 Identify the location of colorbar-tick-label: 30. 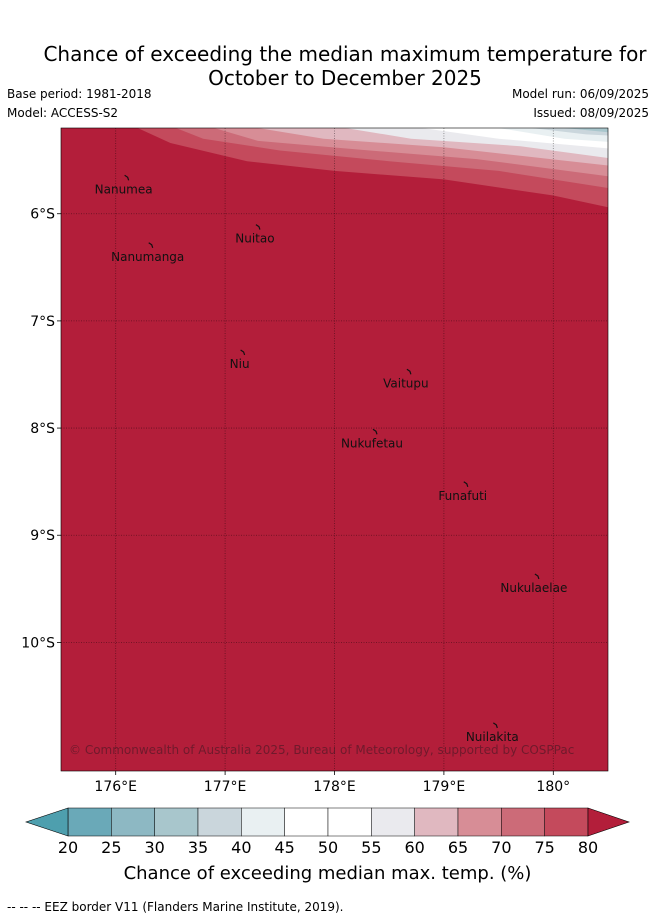
(154, 847).